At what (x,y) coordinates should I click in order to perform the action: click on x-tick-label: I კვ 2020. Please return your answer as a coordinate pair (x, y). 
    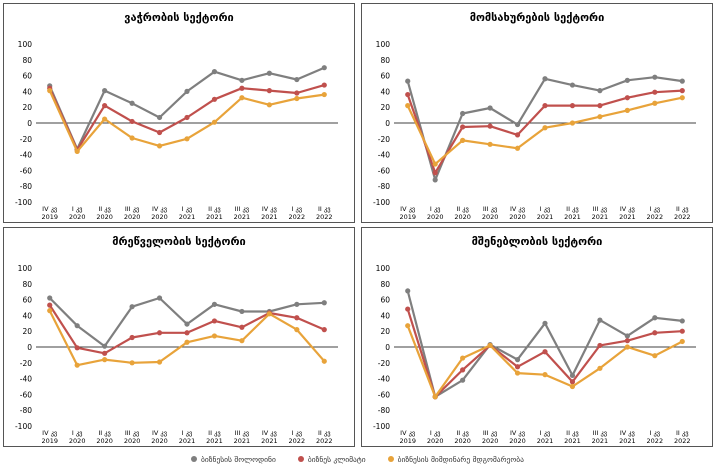
    Looking at the image, I should click on (435, 213).